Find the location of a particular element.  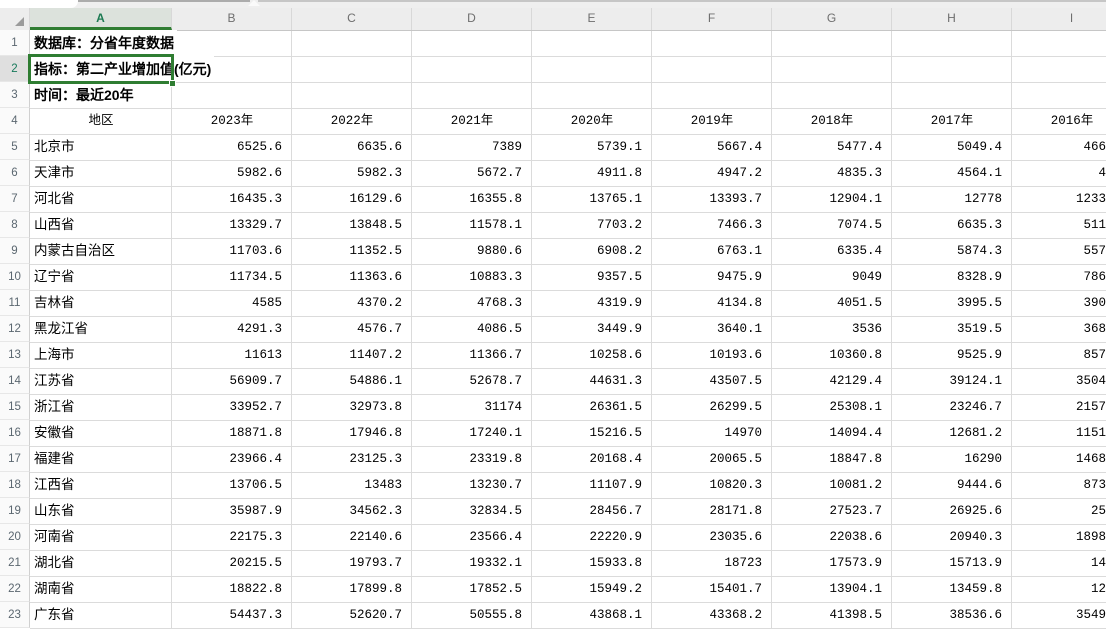

cell-H22: 13459.8 is located at coordinates (975, 589).